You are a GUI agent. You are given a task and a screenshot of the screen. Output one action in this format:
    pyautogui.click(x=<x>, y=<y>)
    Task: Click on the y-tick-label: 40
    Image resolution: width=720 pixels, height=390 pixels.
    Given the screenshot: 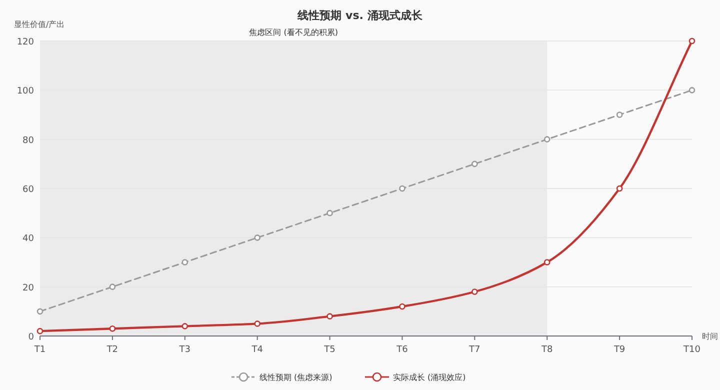 What is the action you would take?
    pyautogui.click(x=28, y=239)
    